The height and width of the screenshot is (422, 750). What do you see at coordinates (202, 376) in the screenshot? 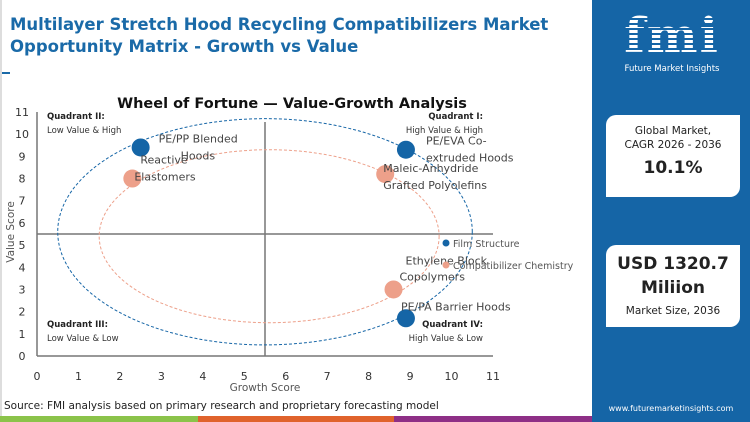
I see `x-tick-label: 4` at bounding box center [202, 376].